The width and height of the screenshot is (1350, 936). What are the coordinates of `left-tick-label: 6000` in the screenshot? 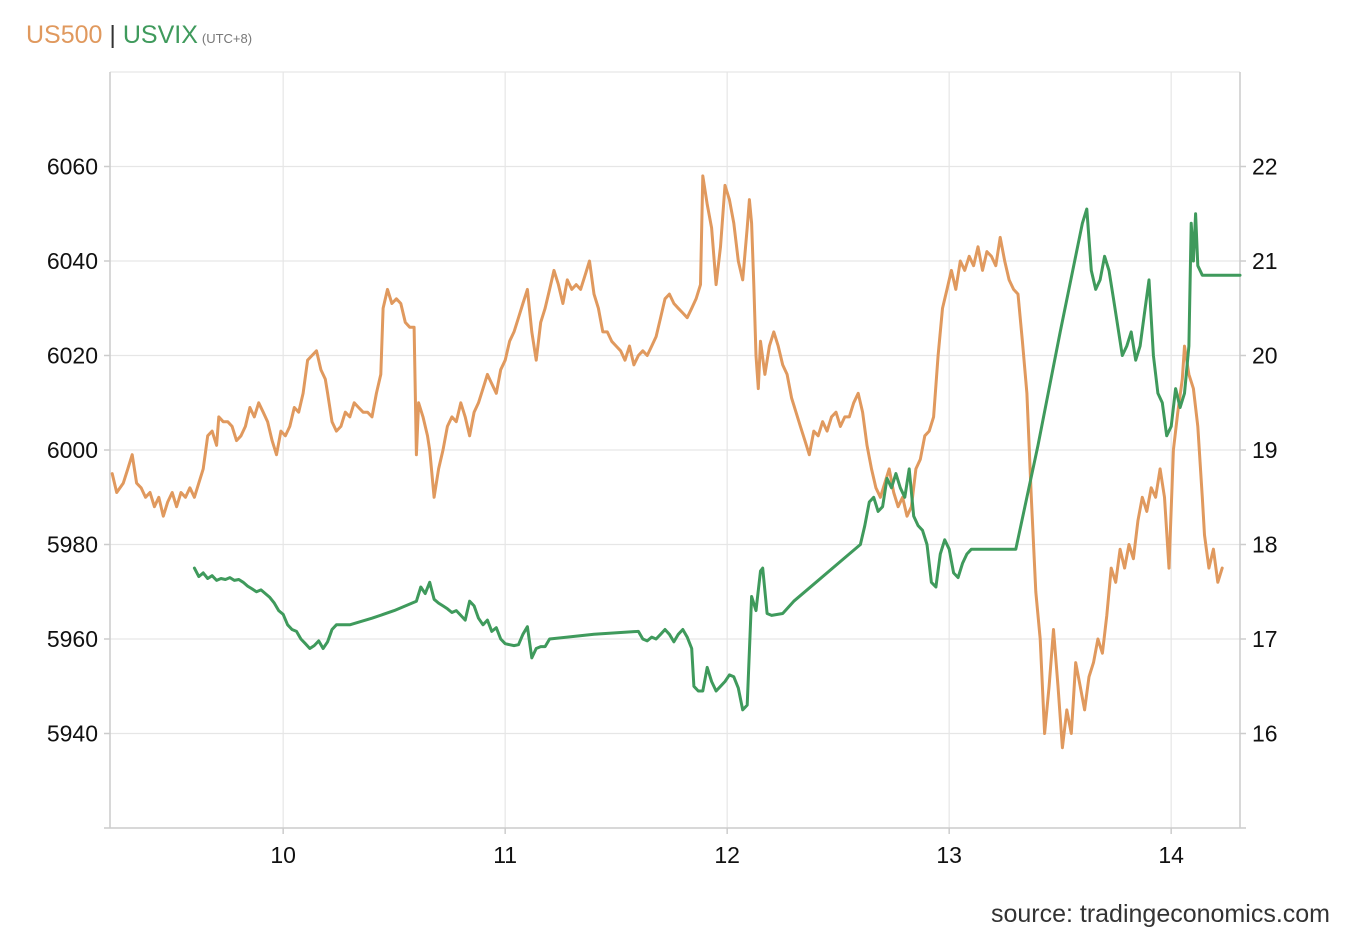 It's located at (72, 450).